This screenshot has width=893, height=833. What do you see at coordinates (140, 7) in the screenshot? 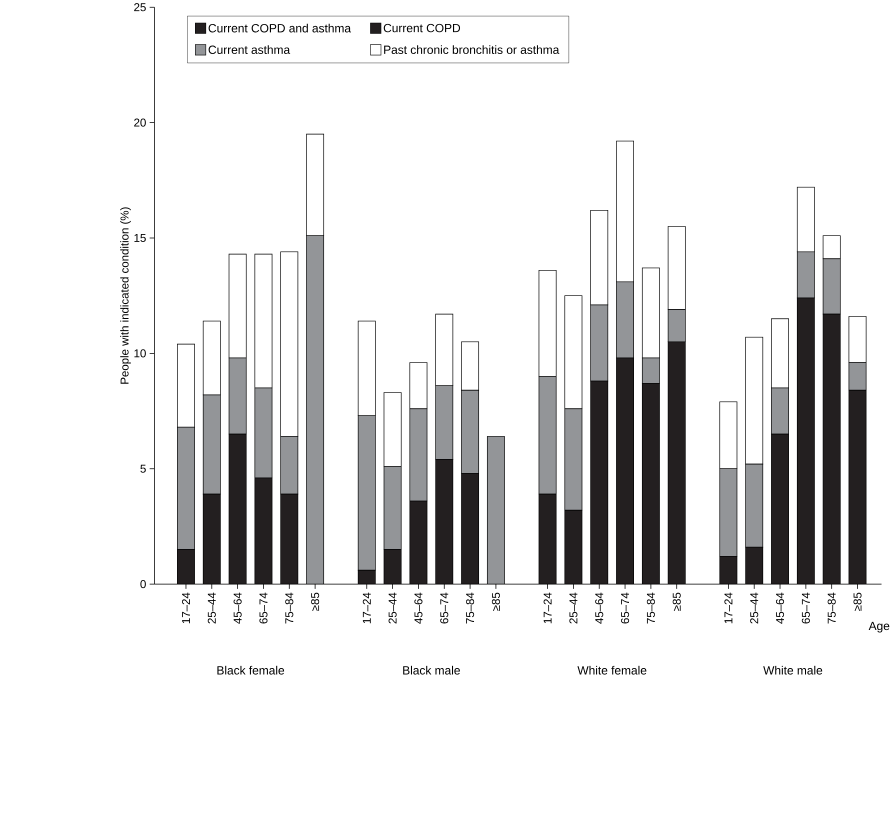
I see `y-tick-label: 25` at bounding box center [140, 7].